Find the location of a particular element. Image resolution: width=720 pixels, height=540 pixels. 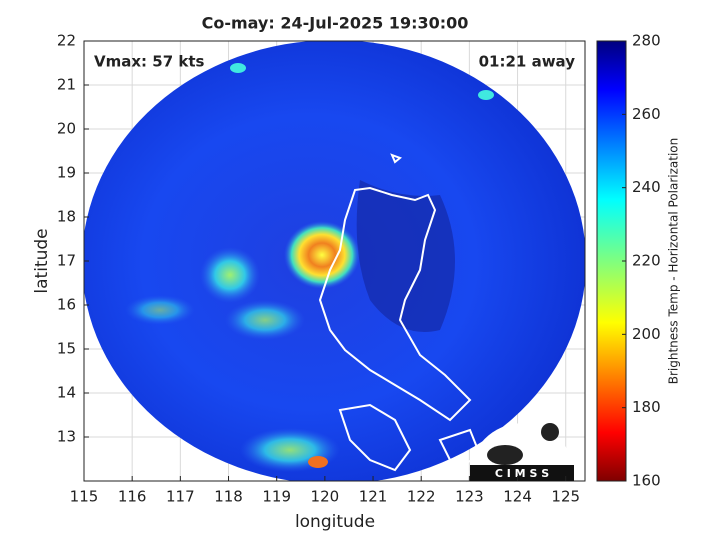

y-tick-label: 18 is located at coordinates (66, 217).